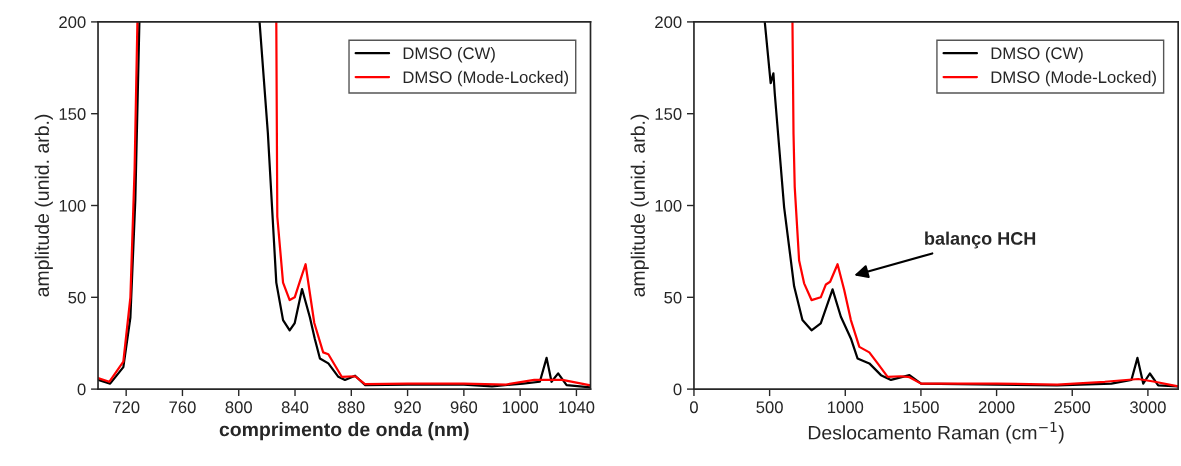 The image size is (1181, 466). I want to click on x-tick-label: 920, so click(407, 407).